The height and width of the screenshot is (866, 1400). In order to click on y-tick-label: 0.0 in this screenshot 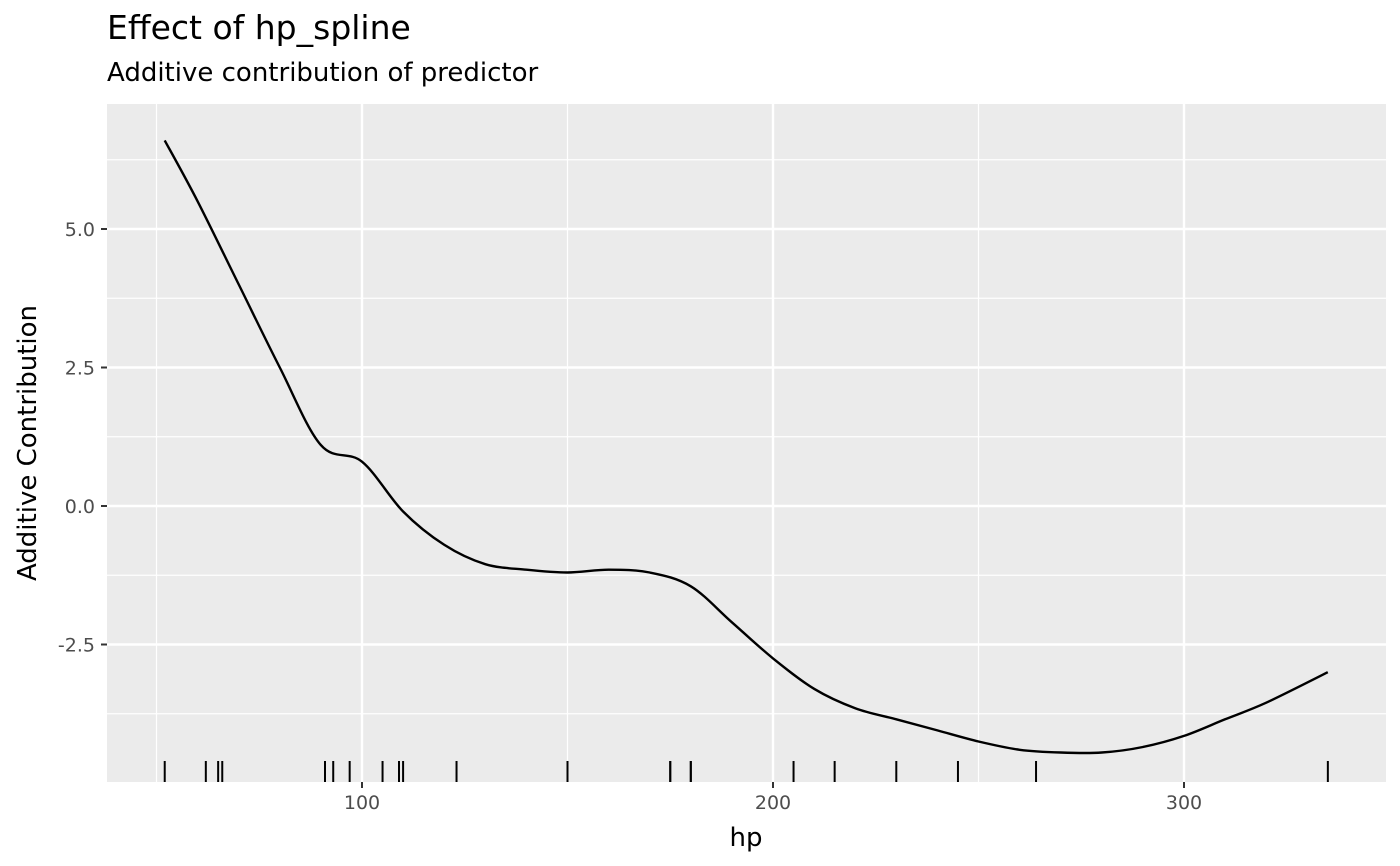, I will do `click(80, 507)`.